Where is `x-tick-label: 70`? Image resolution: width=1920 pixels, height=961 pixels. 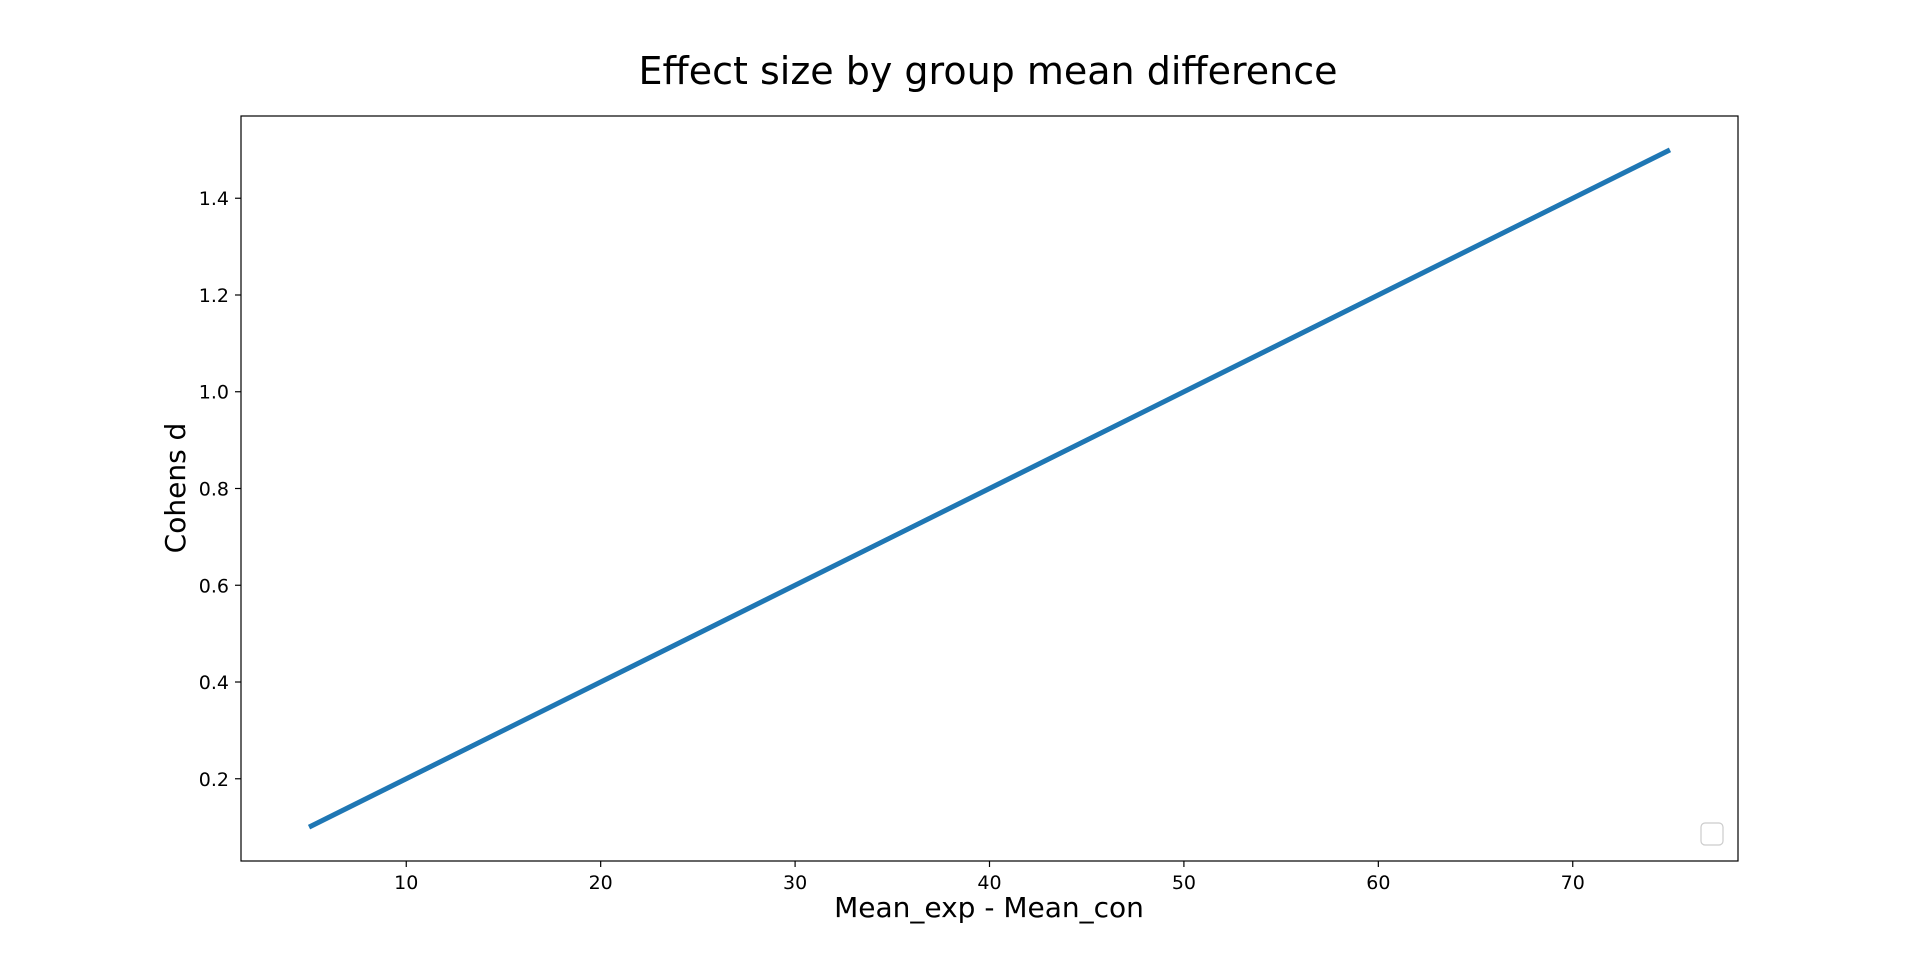
x-tick-label: 70 is located at coordinates (1573, 883).